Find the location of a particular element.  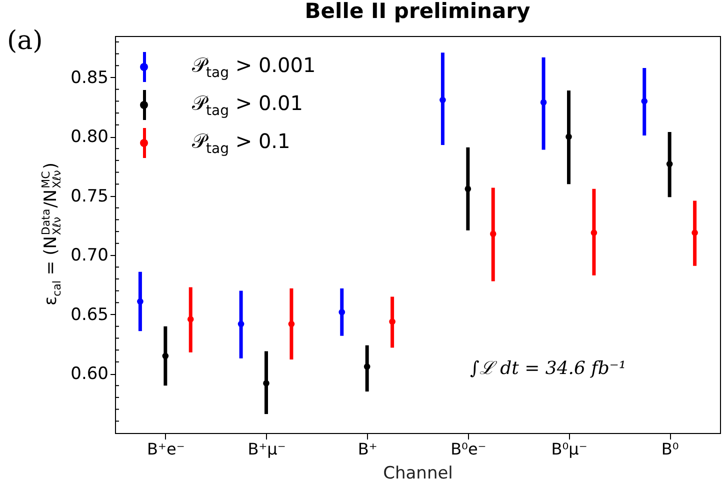

y-tick-label: 0.70 is located at coordinates (89, 256).